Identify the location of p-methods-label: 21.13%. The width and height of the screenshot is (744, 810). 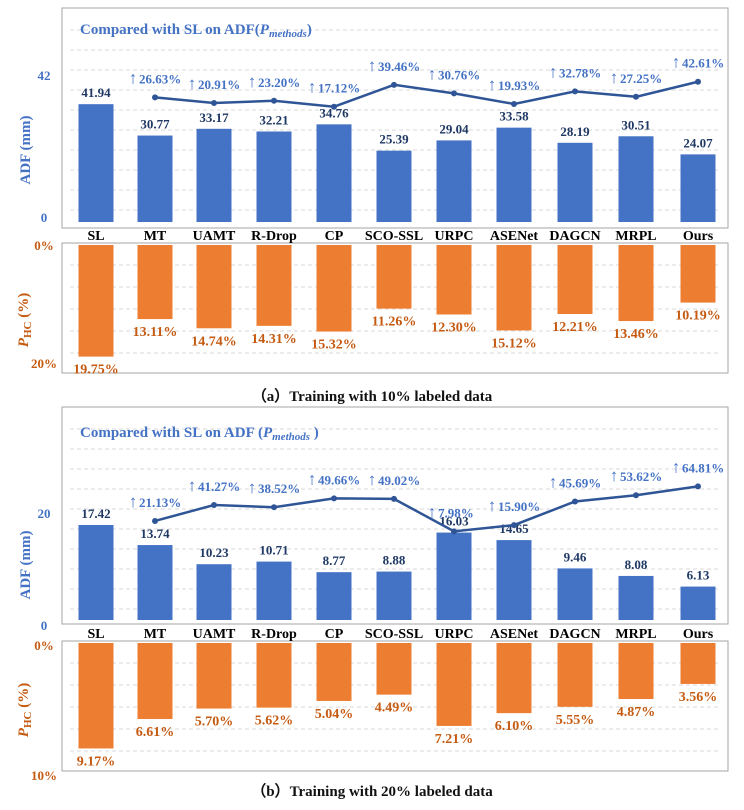
(160, 502).